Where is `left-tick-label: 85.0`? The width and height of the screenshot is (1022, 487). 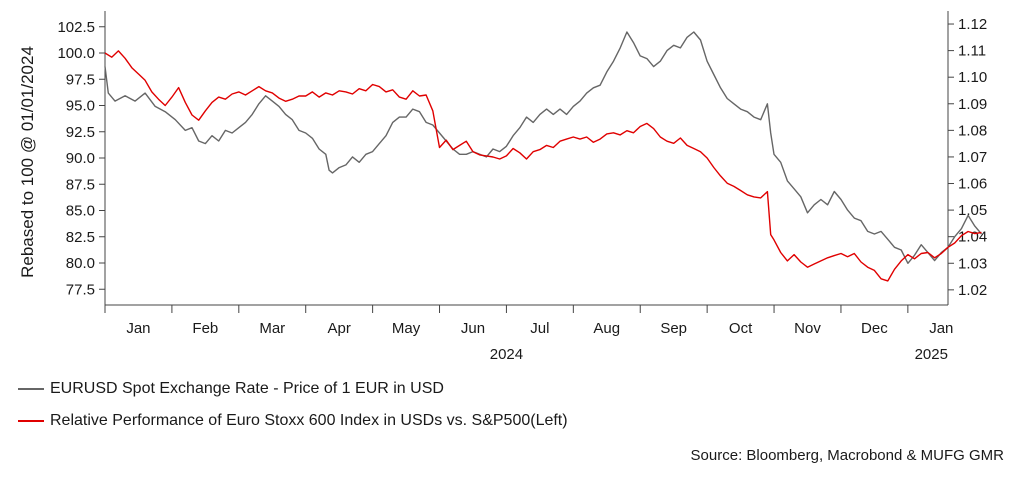 left-tick-label: 85.0 is located at coordinates (80, 211).